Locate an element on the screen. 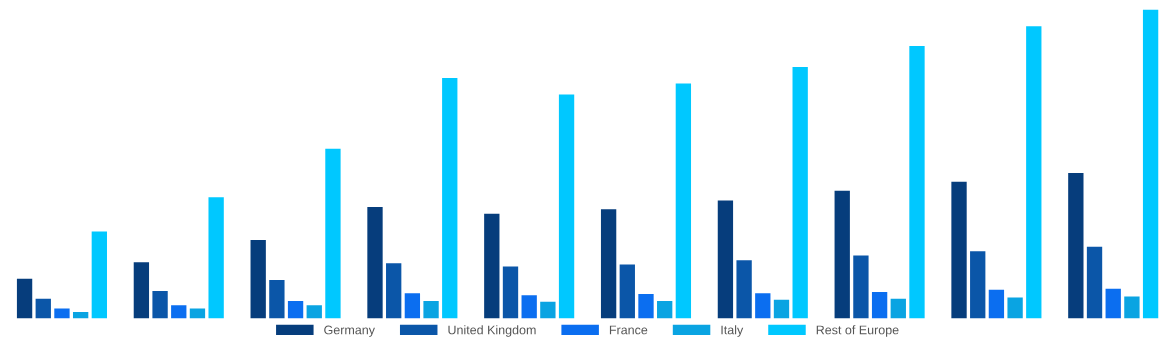 The width and height of the screenshot is (1174, 350). legend-label: Germany is located at coordinates (349, 331).